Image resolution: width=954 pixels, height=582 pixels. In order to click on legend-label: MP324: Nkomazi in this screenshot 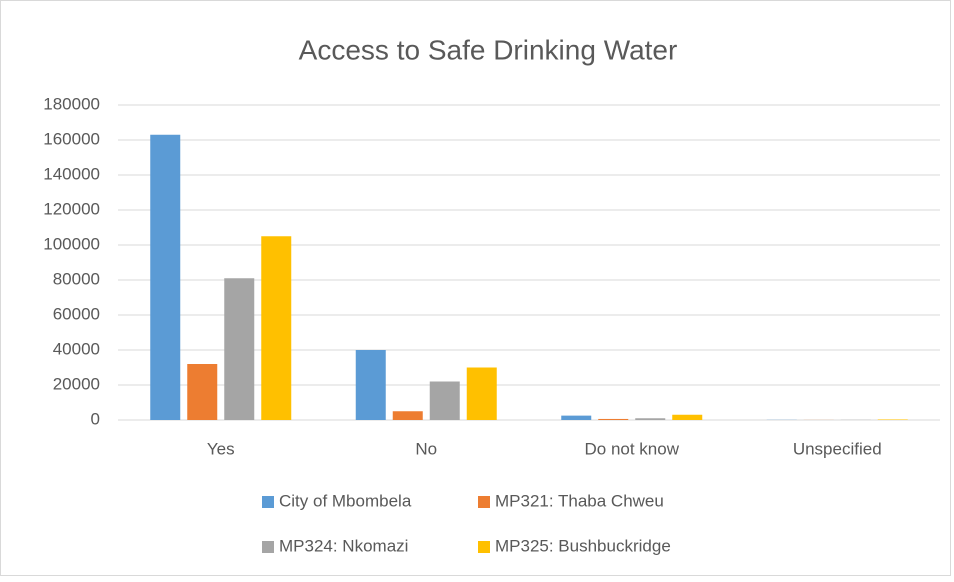, I will do `click(343, 545)`.